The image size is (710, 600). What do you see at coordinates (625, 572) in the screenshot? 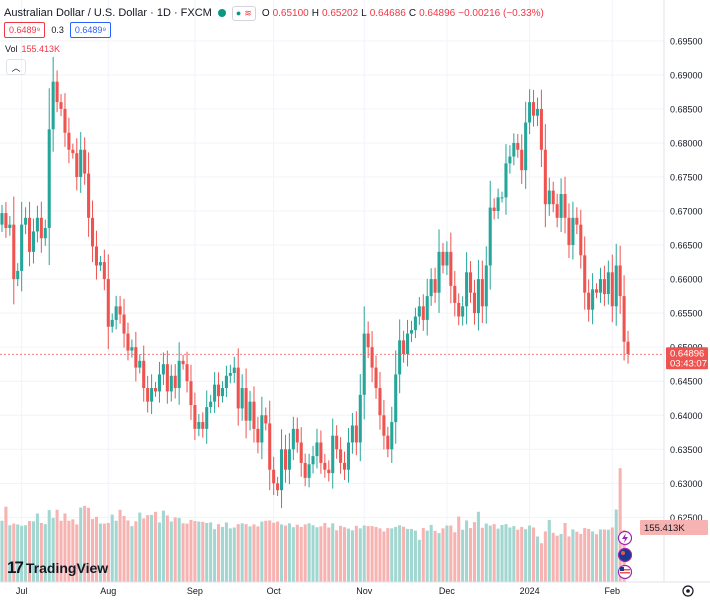
I see `flag-us-icon` at bounding box center [625, 572].